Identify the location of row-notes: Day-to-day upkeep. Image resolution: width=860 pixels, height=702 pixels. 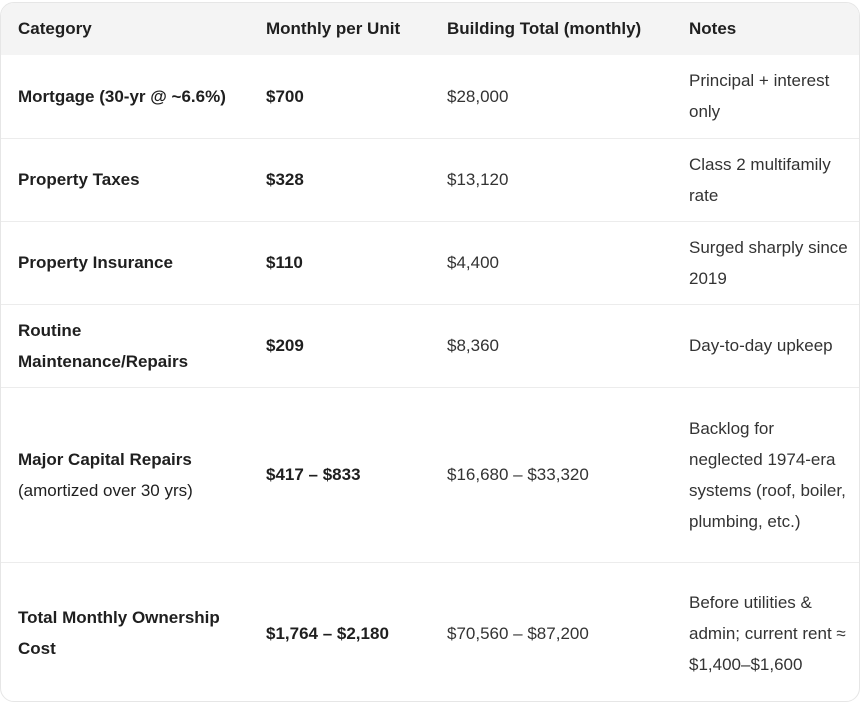
(765, 346).